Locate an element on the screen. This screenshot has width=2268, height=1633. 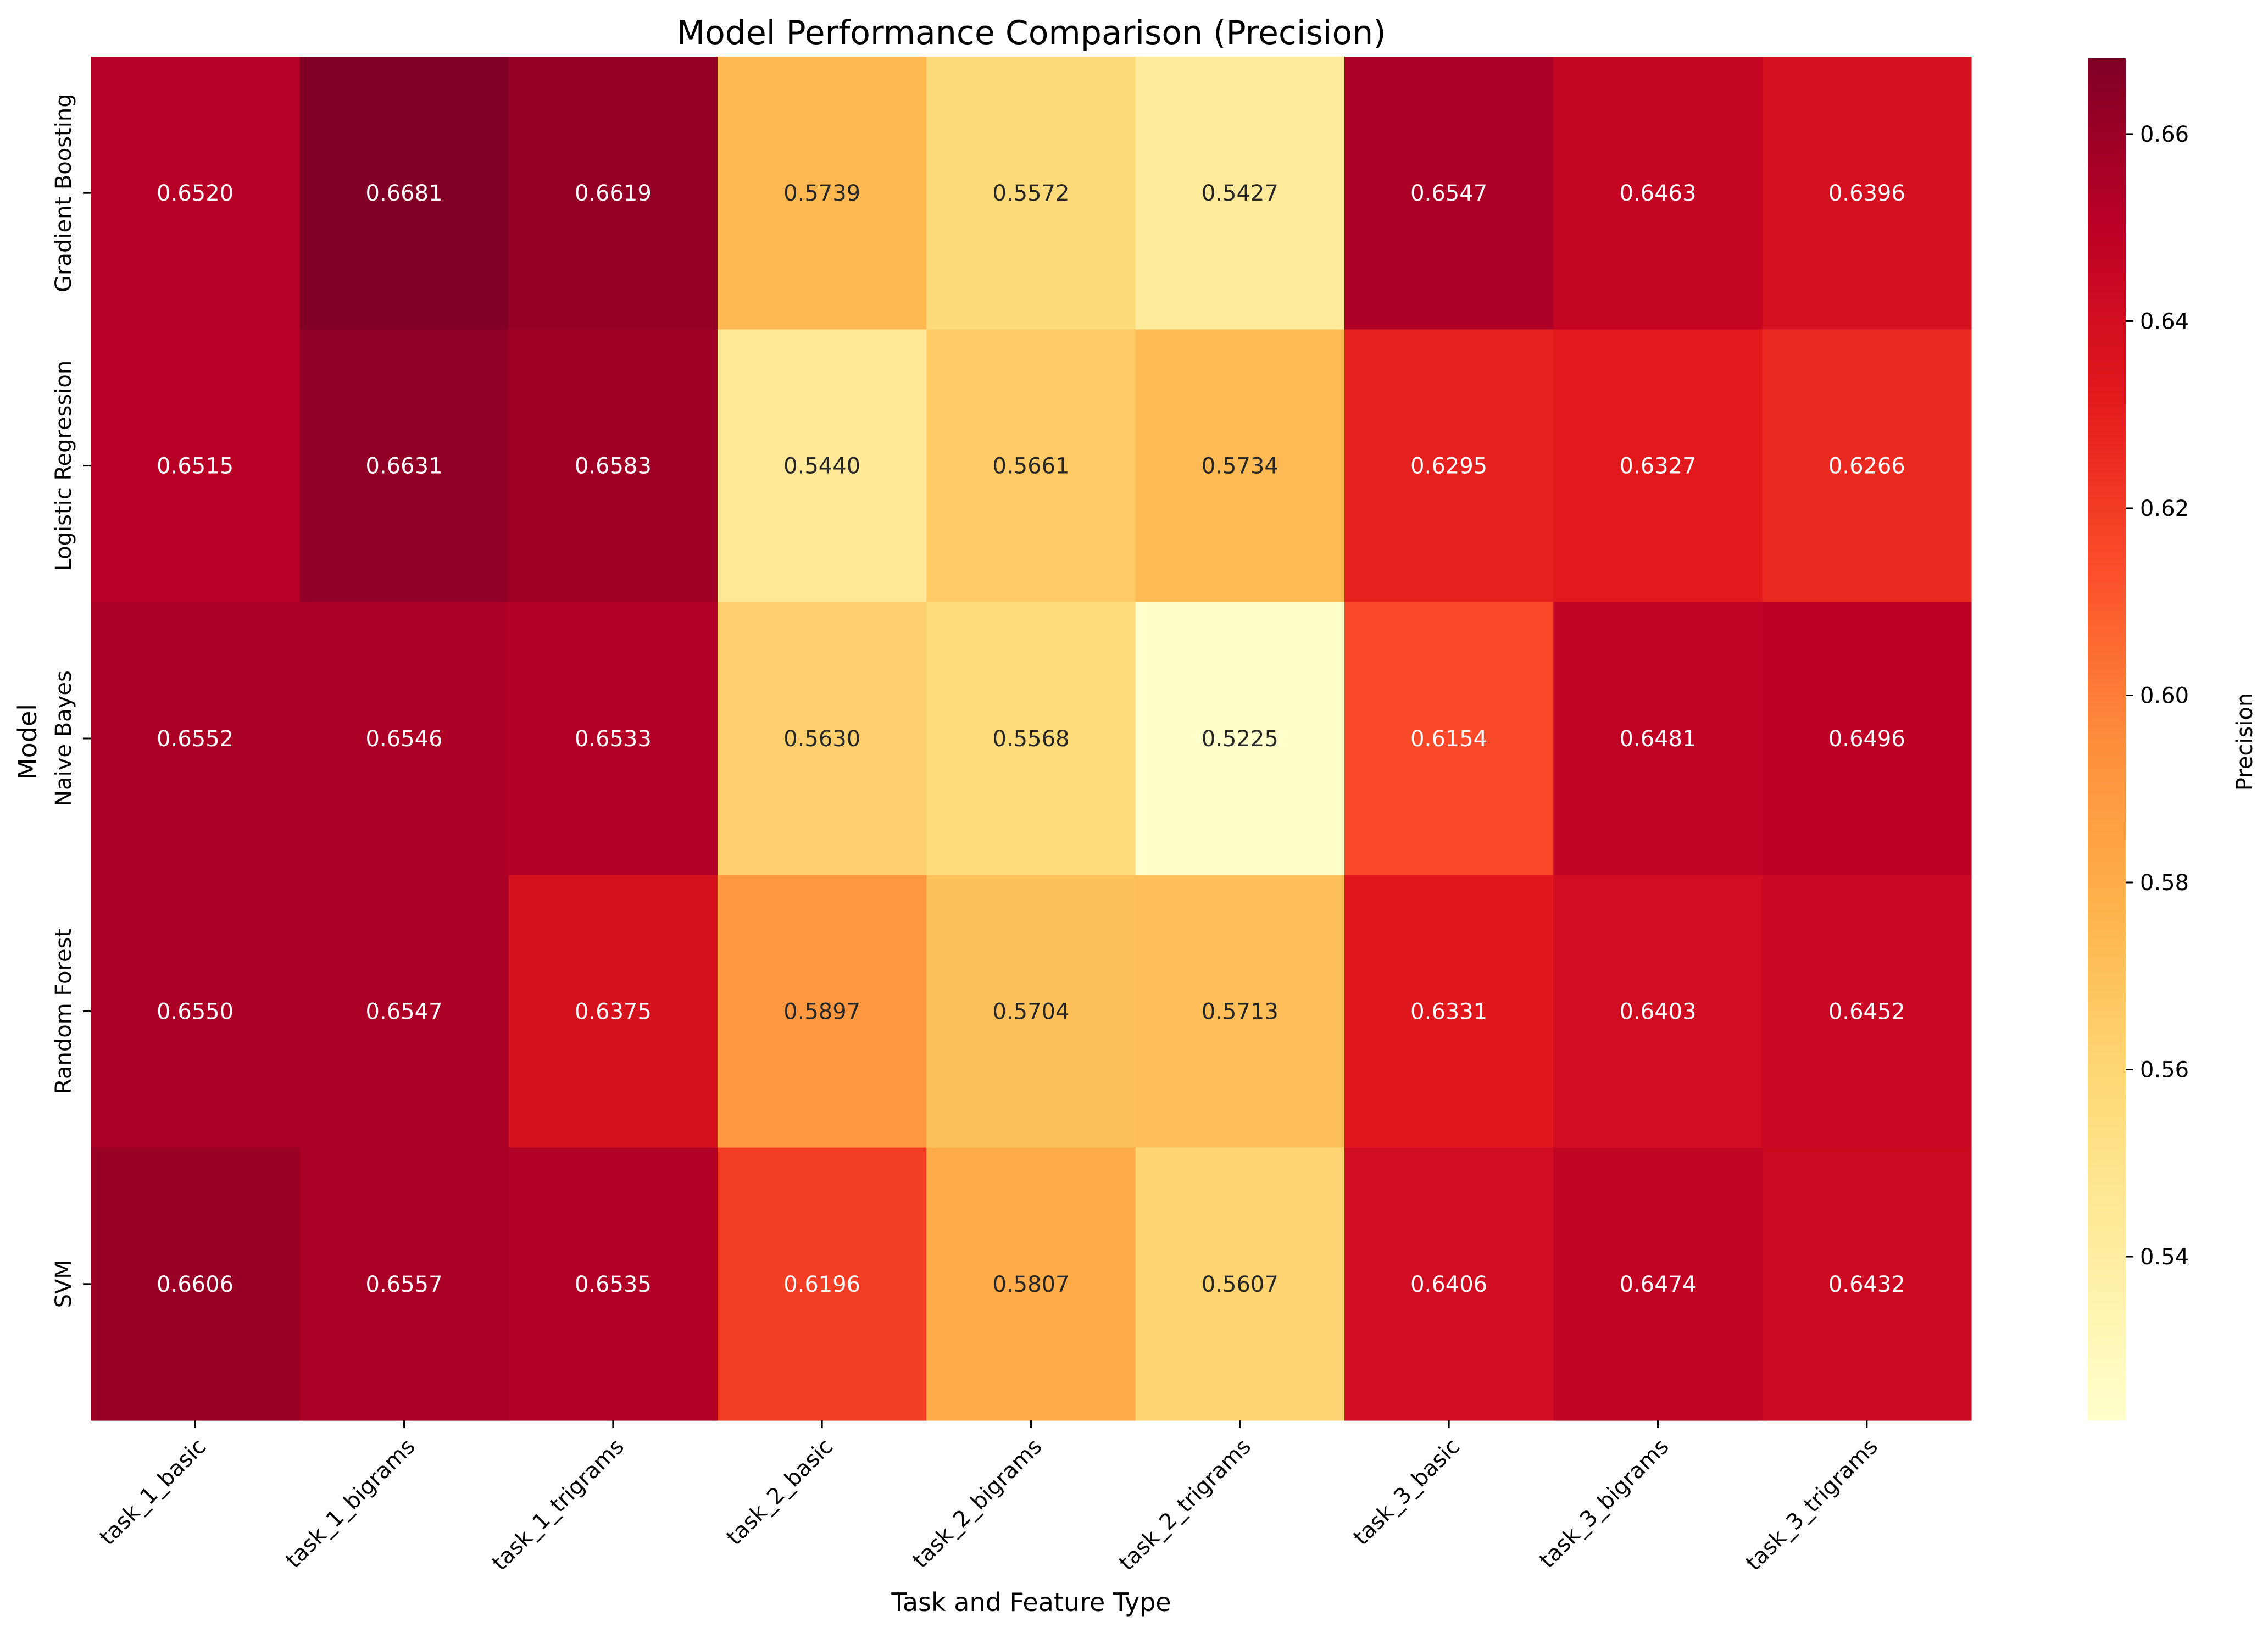
x-tick-label: task_1_bigrams is located at coordinates (350, 1503).